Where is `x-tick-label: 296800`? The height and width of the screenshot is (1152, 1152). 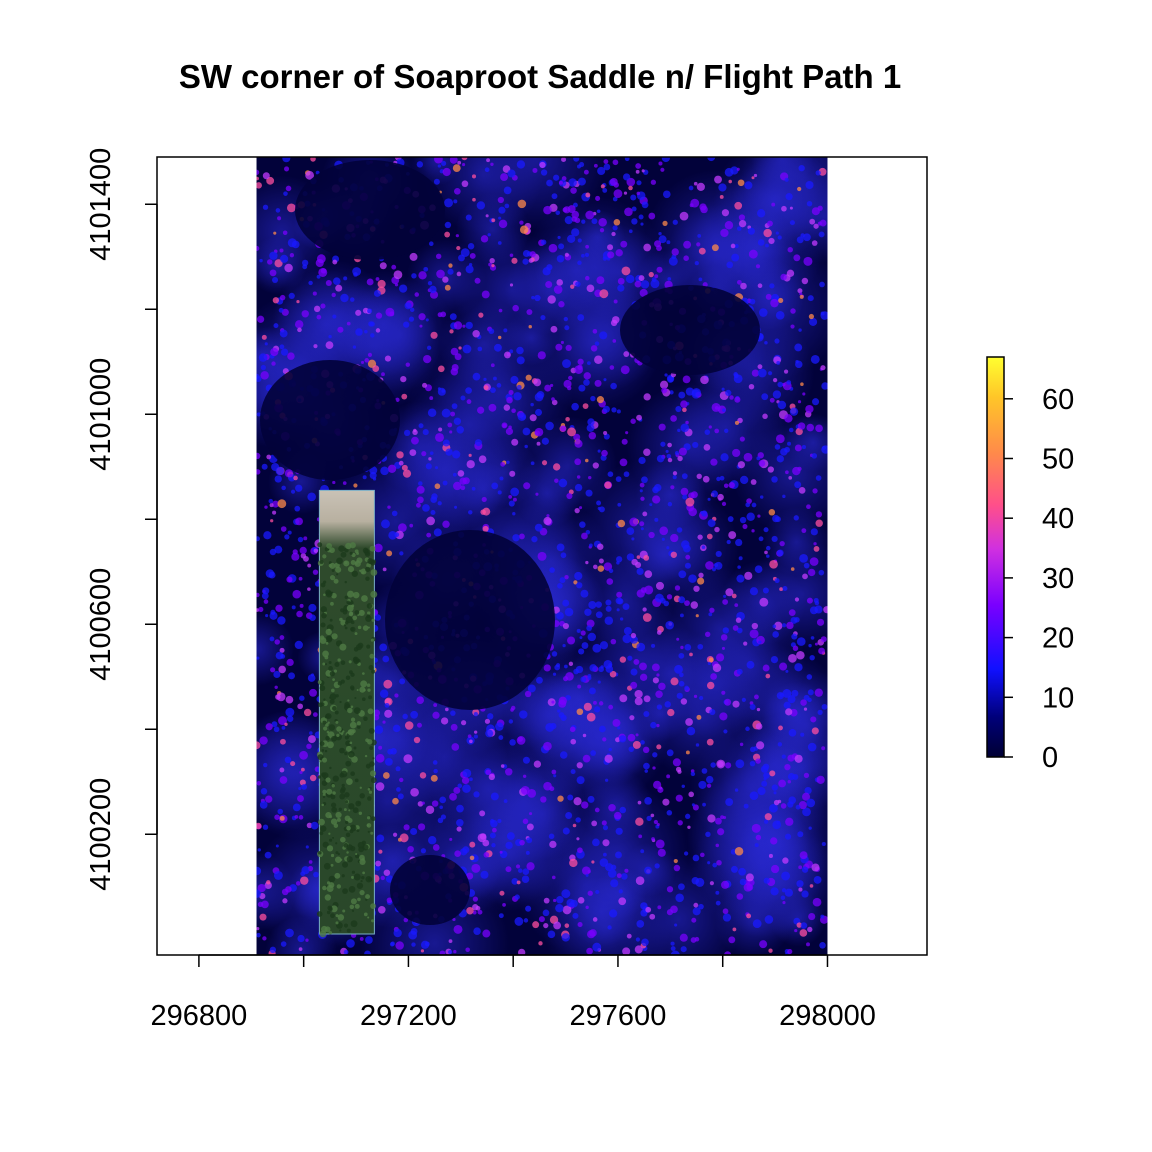 x-tick-label: 296800 is located at coordinates (199, 1016).